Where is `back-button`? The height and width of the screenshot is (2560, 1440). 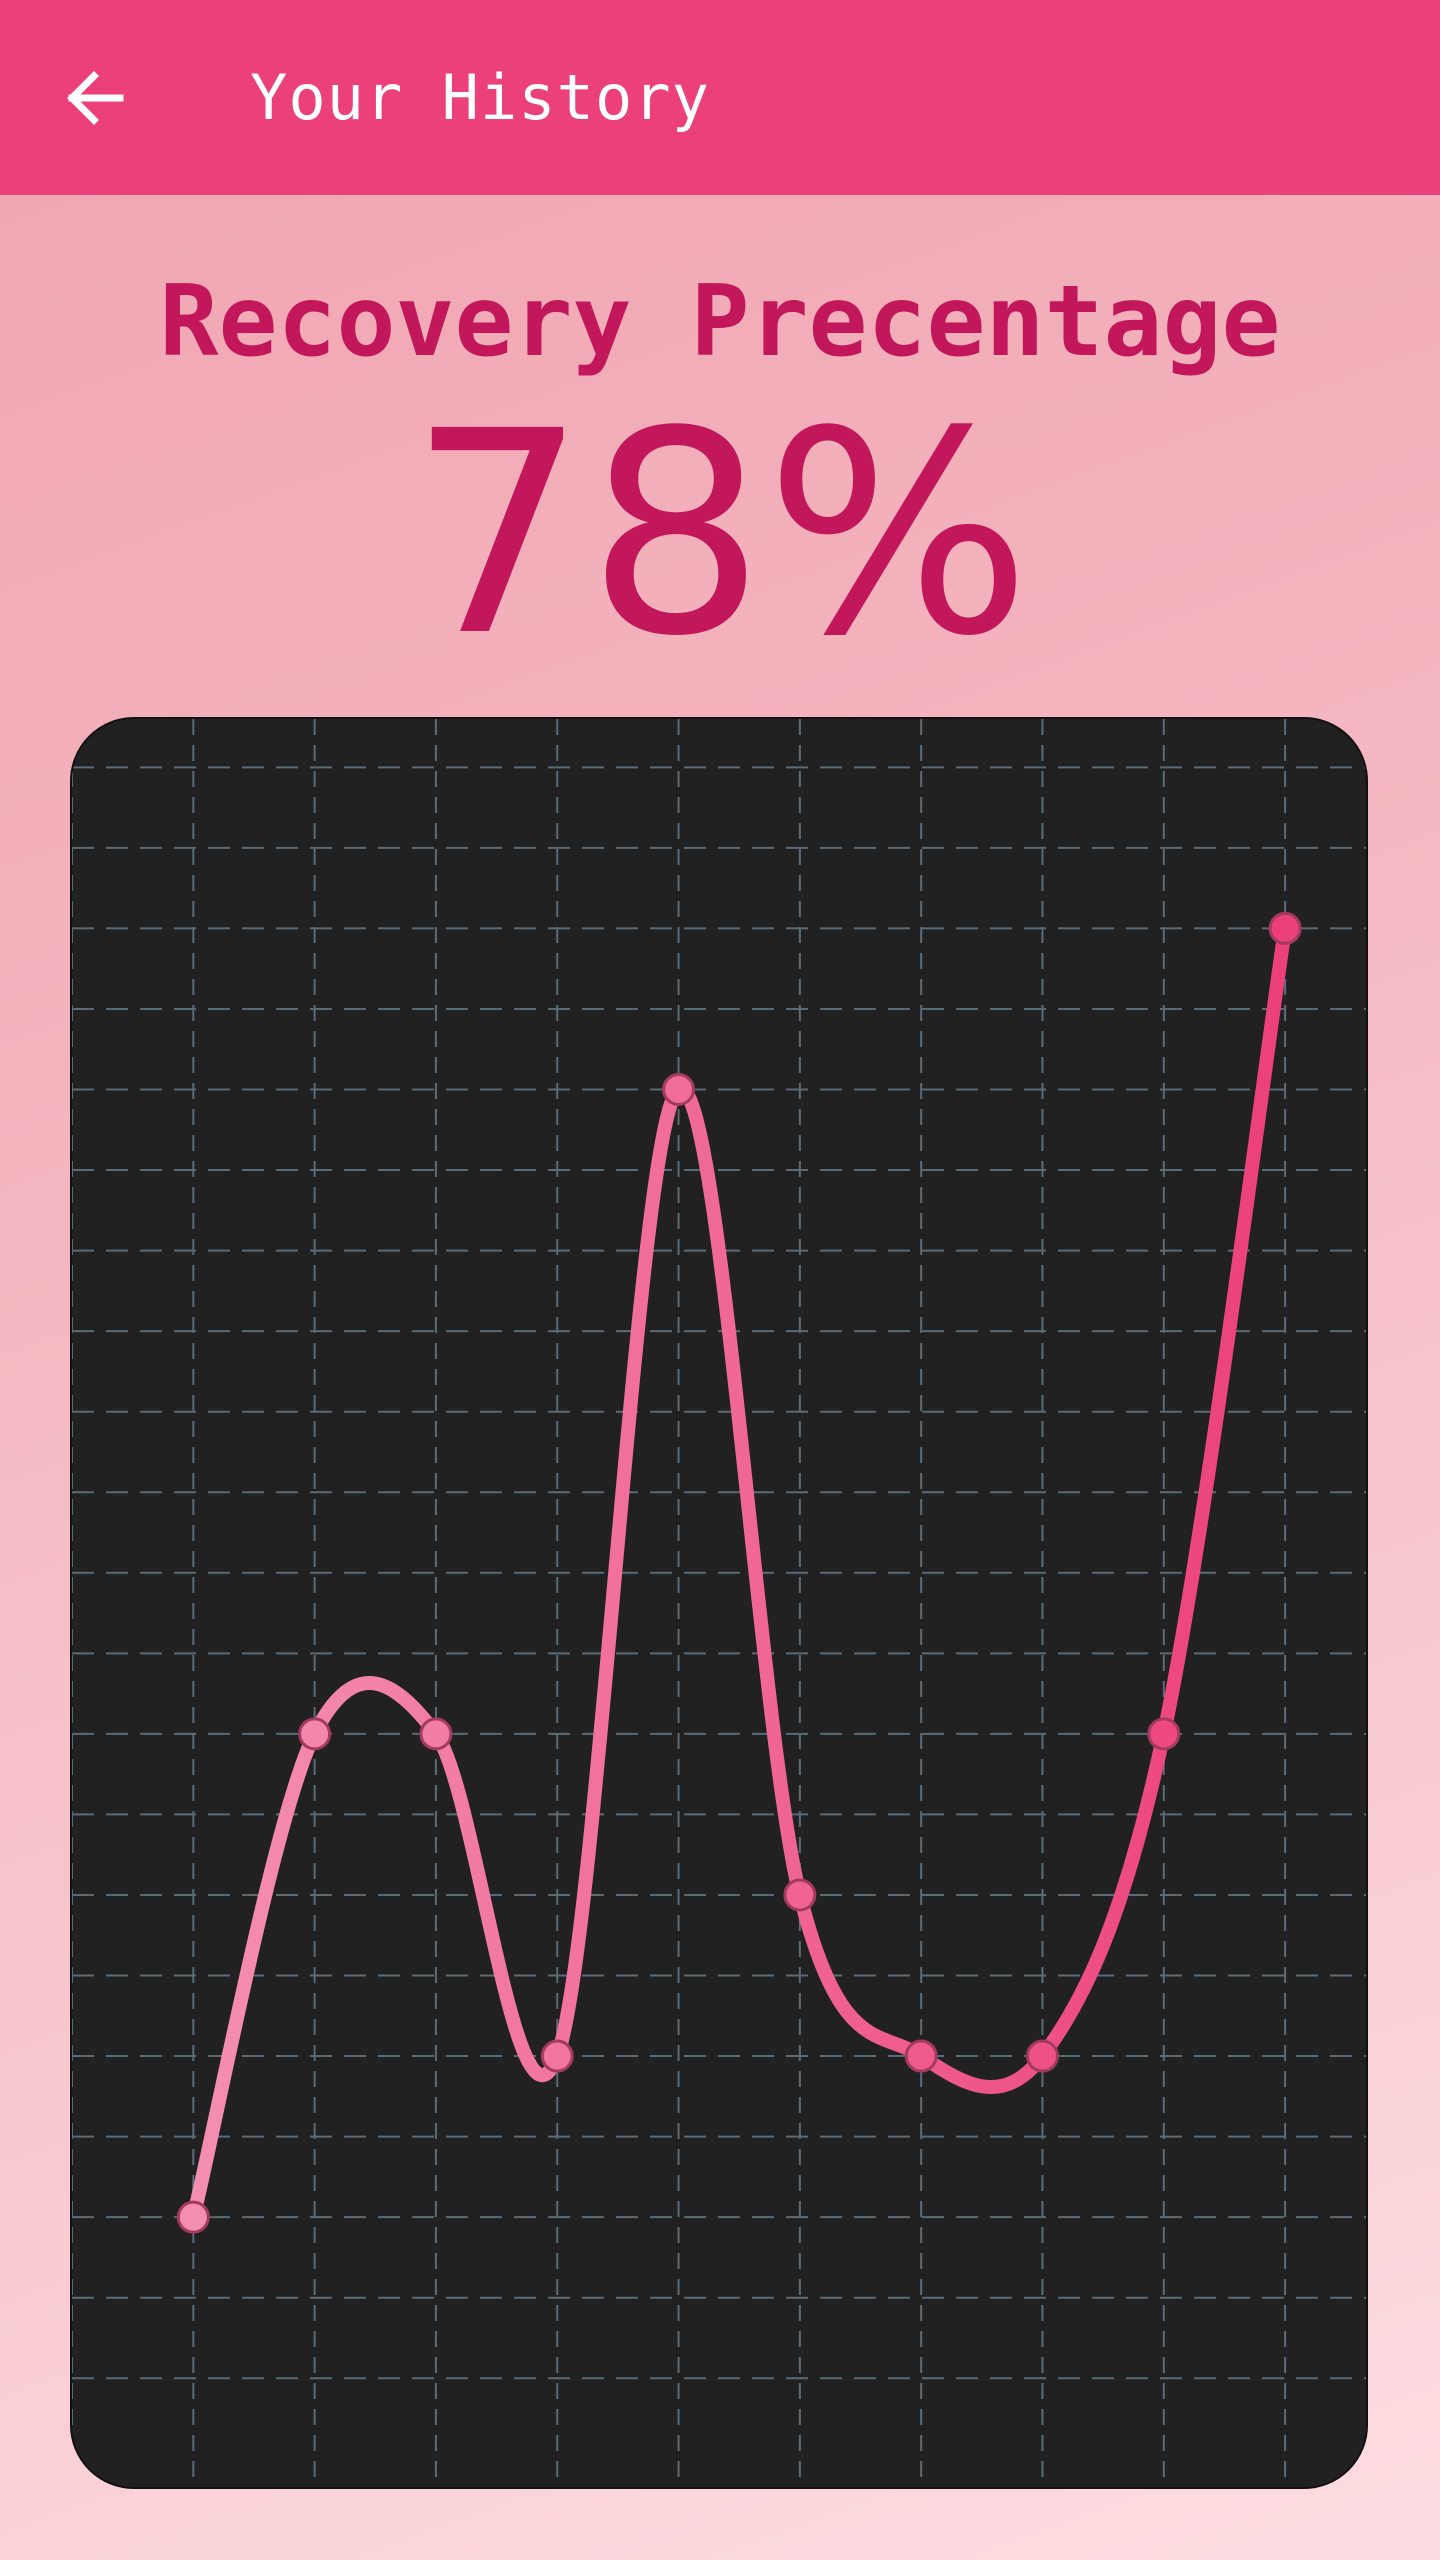
back-button is located at coordinates (98, 98).